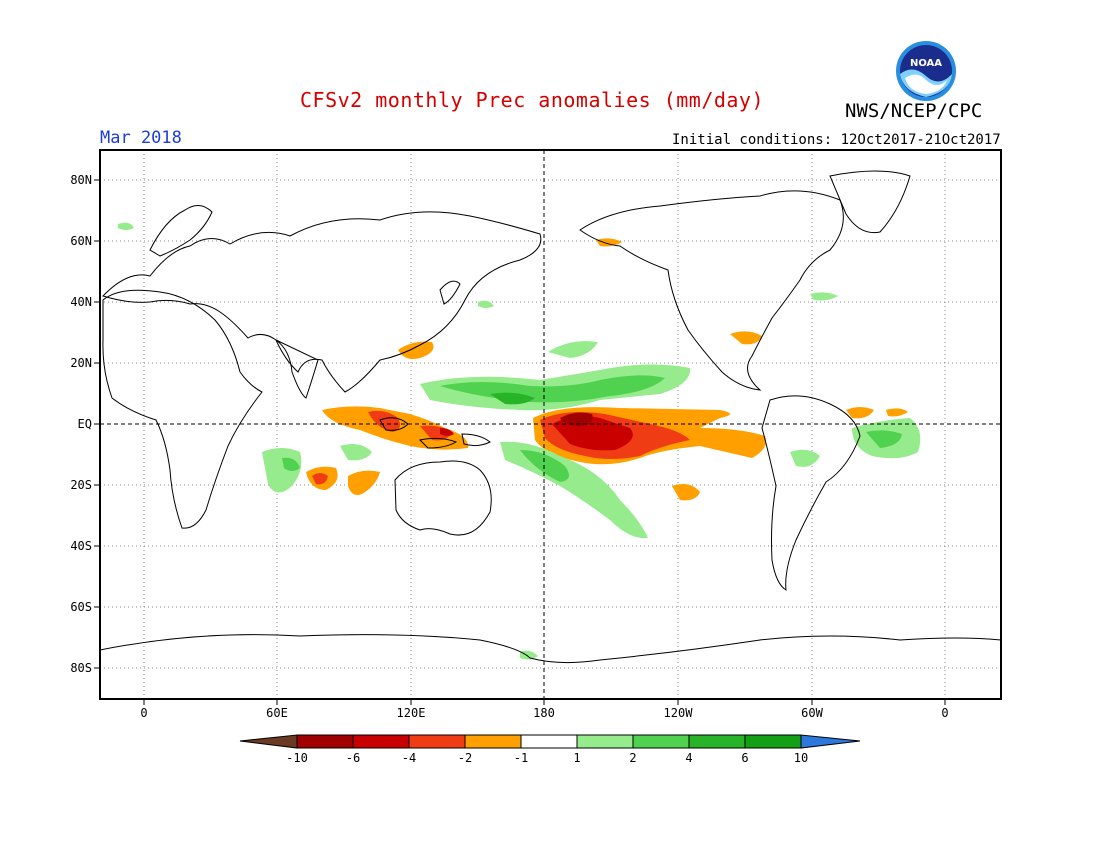 This screenshot has height=850, width=1100. Describe the element at coordinates (577, 758) in the screenshot. I see `colorbar-label: 1` at that location.